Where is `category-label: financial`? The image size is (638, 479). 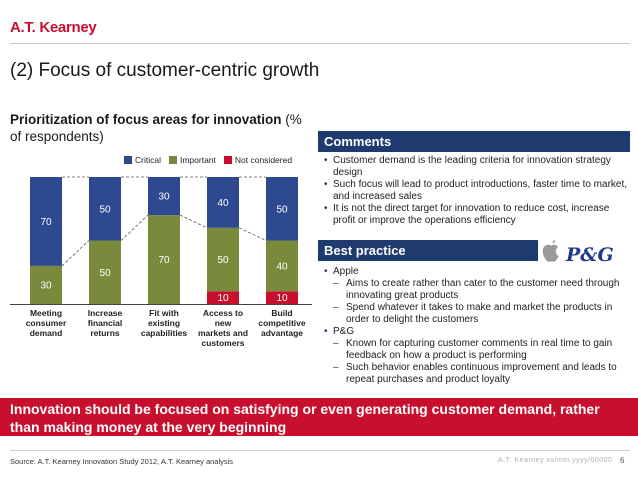 category-label: financial is located at coordinates (105, 323).